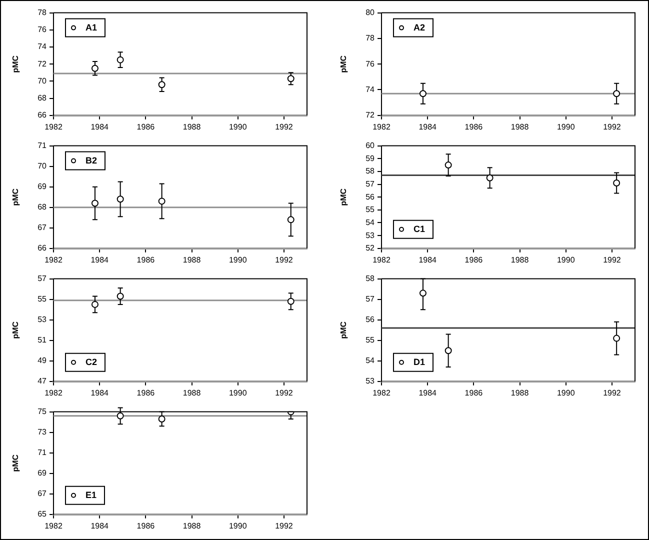  Describe the element at coordinates (420, 361) in the screenshot. I see `legend-label: D1` at that location.